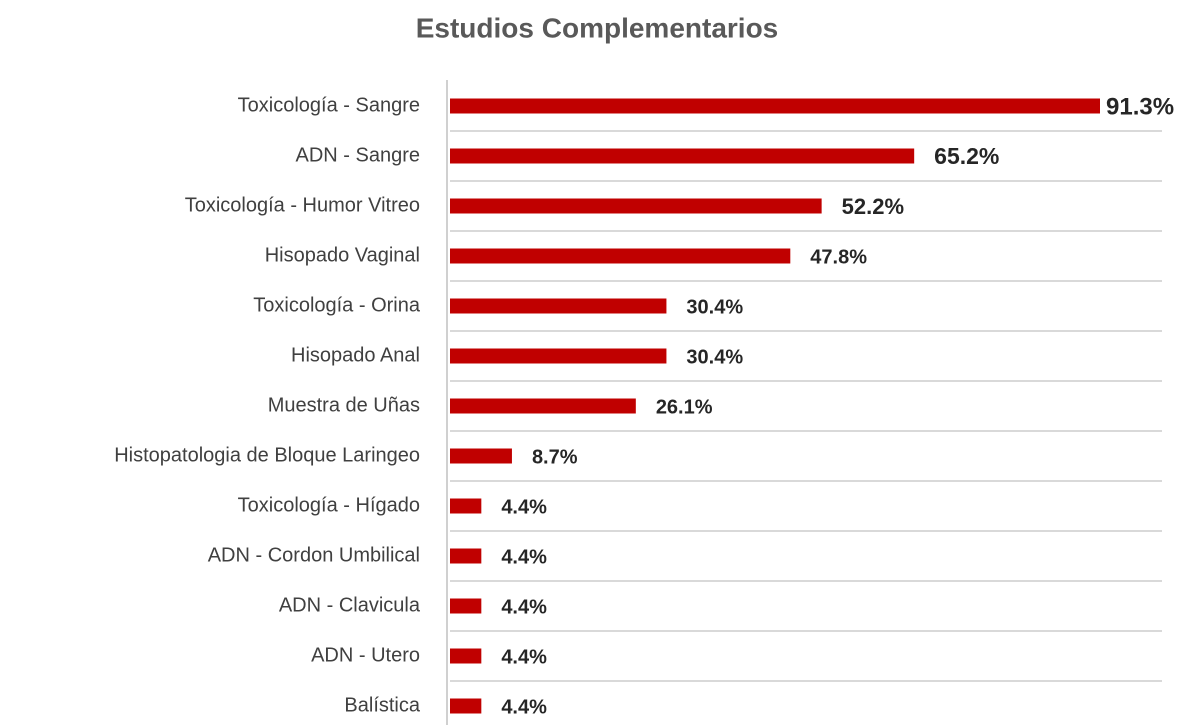 The width and height of the screenshot is (1201, 725). Describe the element at coordinates (314, 555) in the screenshot. I see `category-label: ADN - Cordon Umbilical` at that location.